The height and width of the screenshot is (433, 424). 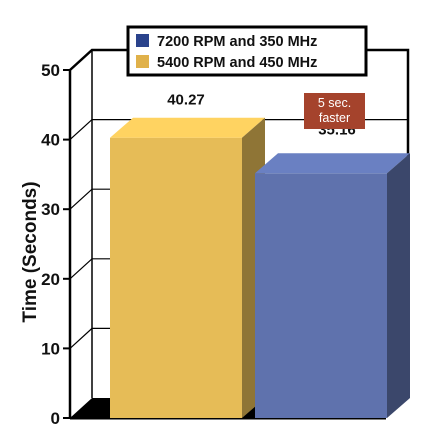 What do you see at coordinates (50, 140) in the screenshot?
I see `y-tick-label: 40` at bounding box center [50, 140].